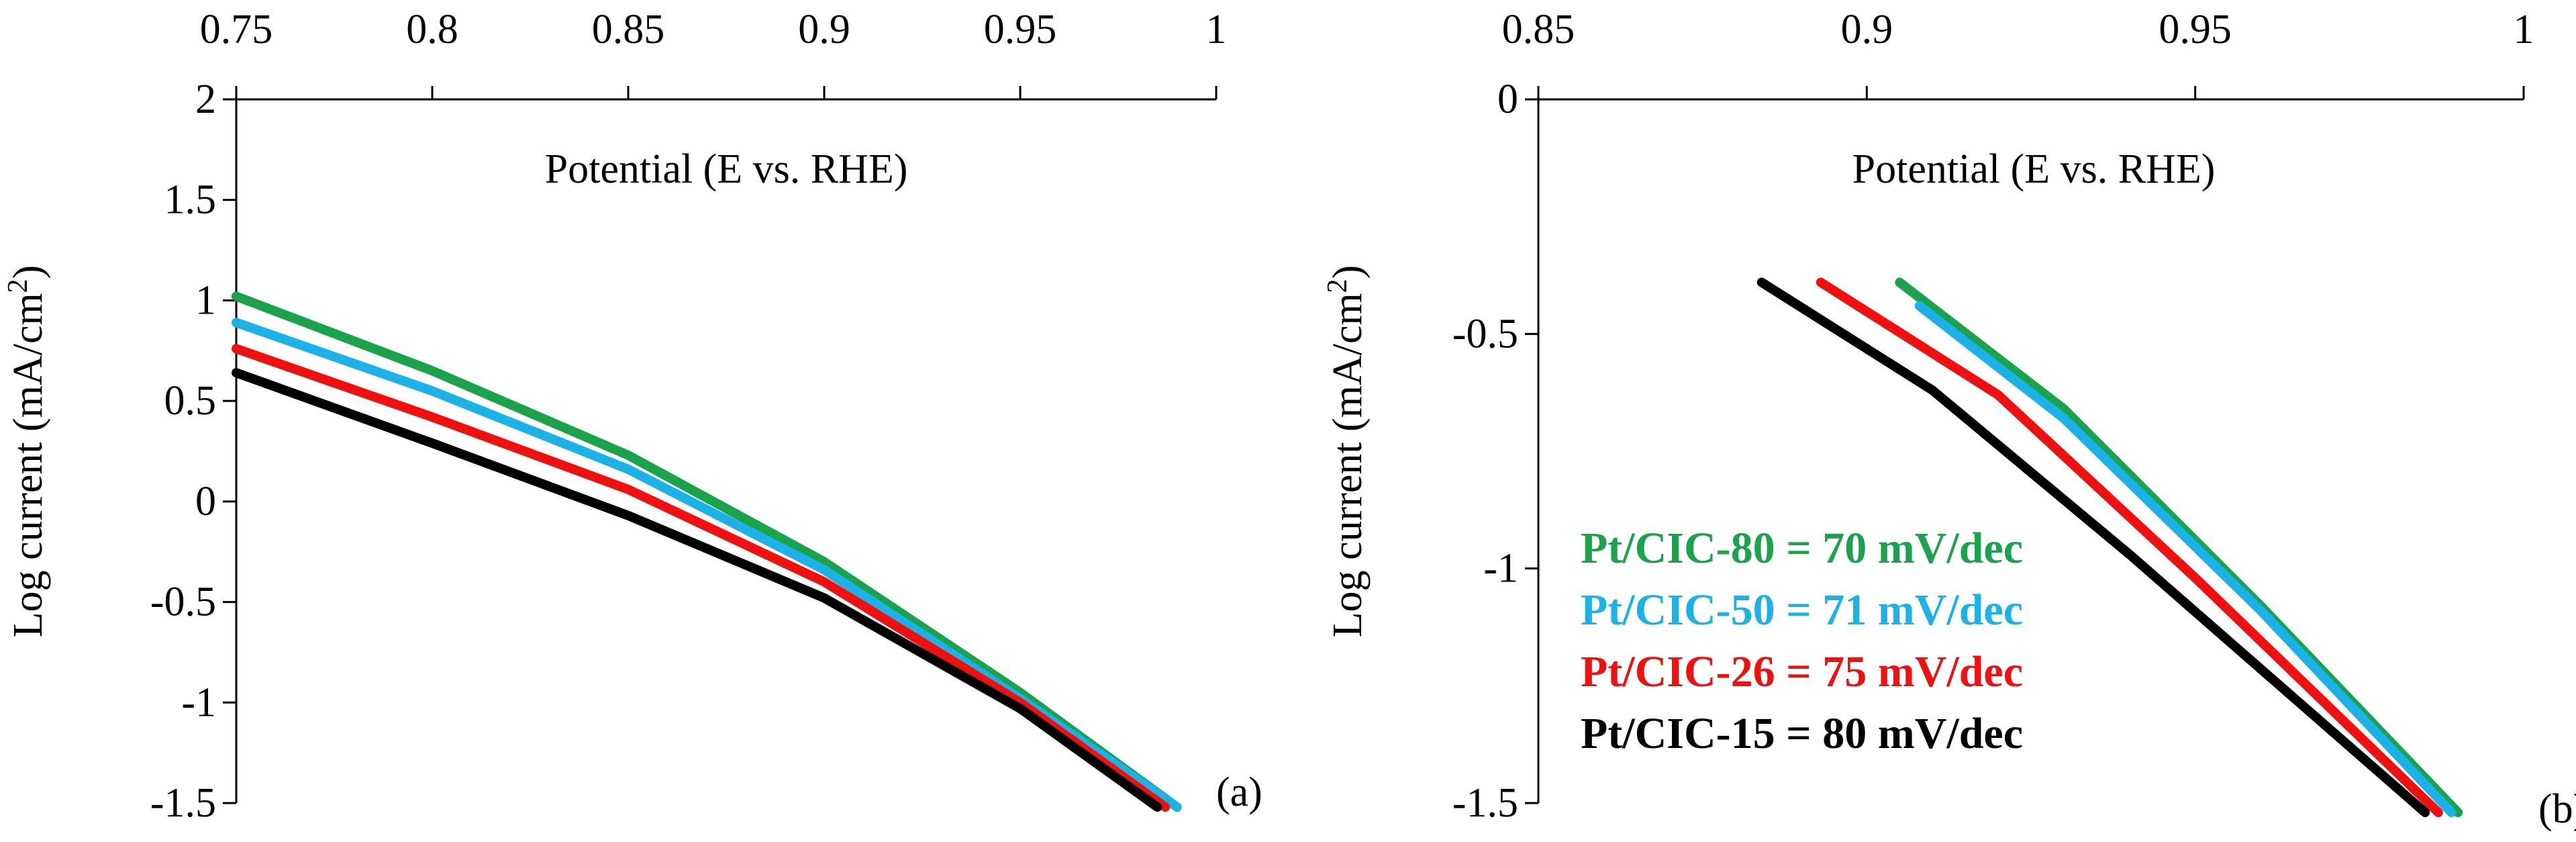 Image resolution: width=2576 pixels, height=842 pixels. I want to click on legend-entry: Pt/CIC-15 = 80 mV/dec, so click(1802, 733).